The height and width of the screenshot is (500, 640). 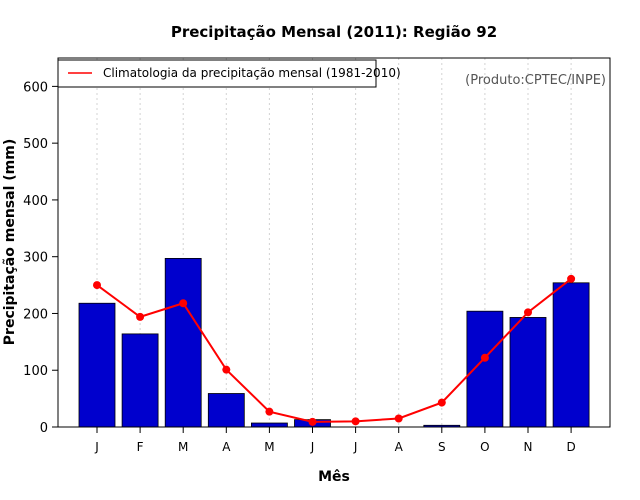 What do you see at coordinates (334, 32) in the screenshot?
I see `chart-title: Precipitação Mensal (2011): Região 92` at bounding box center [334, 32].